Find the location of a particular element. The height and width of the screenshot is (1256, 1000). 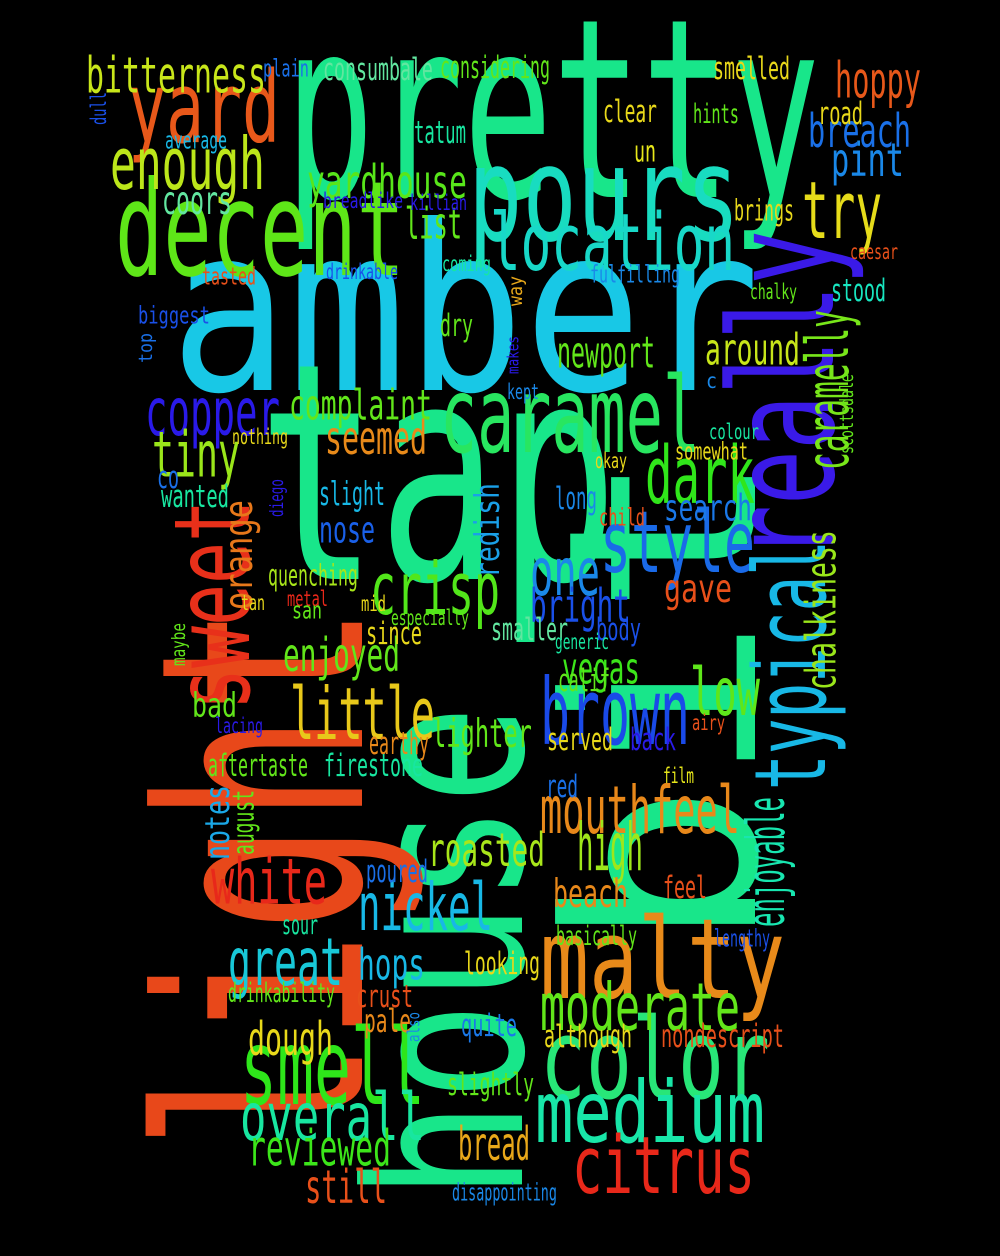

word-text: c is located at coordinates (711, 381).